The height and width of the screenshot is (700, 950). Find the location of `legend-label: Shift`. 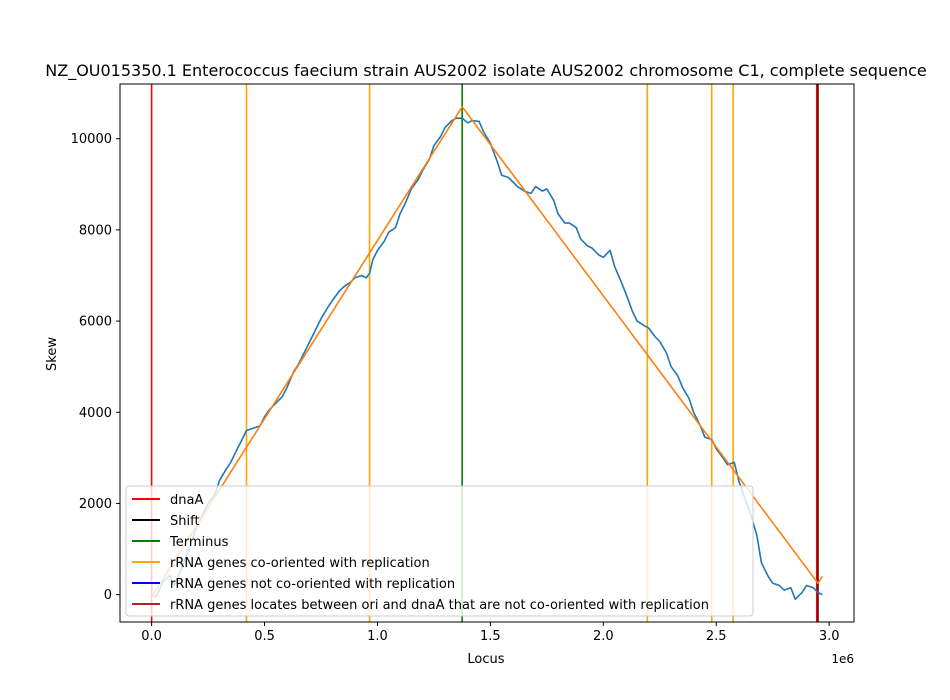

legend-label: Shift is located at coordinates (185, 521).